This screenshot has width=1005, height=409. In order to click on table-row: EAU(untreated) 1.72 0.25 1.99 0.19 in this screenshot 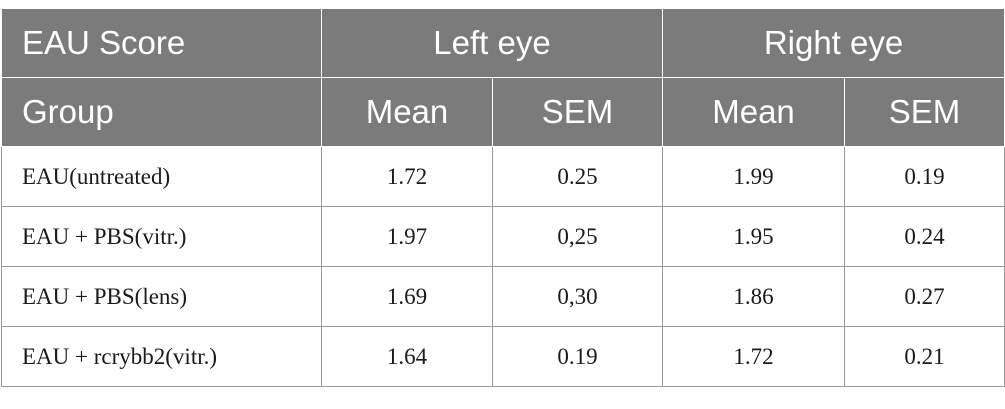, I will do `click(503, 176)`.